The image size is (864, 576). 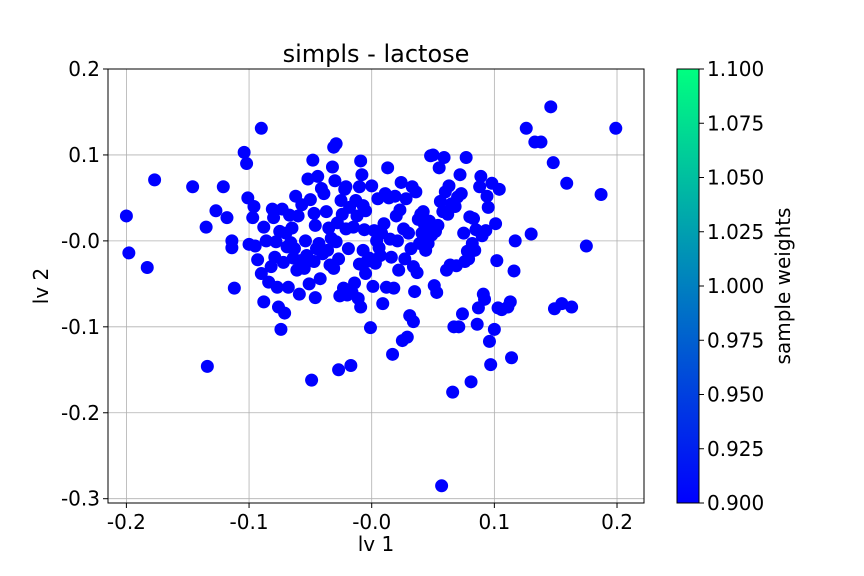 I want to click on y-axis-label: lv 2, so click(x=41, y=286).